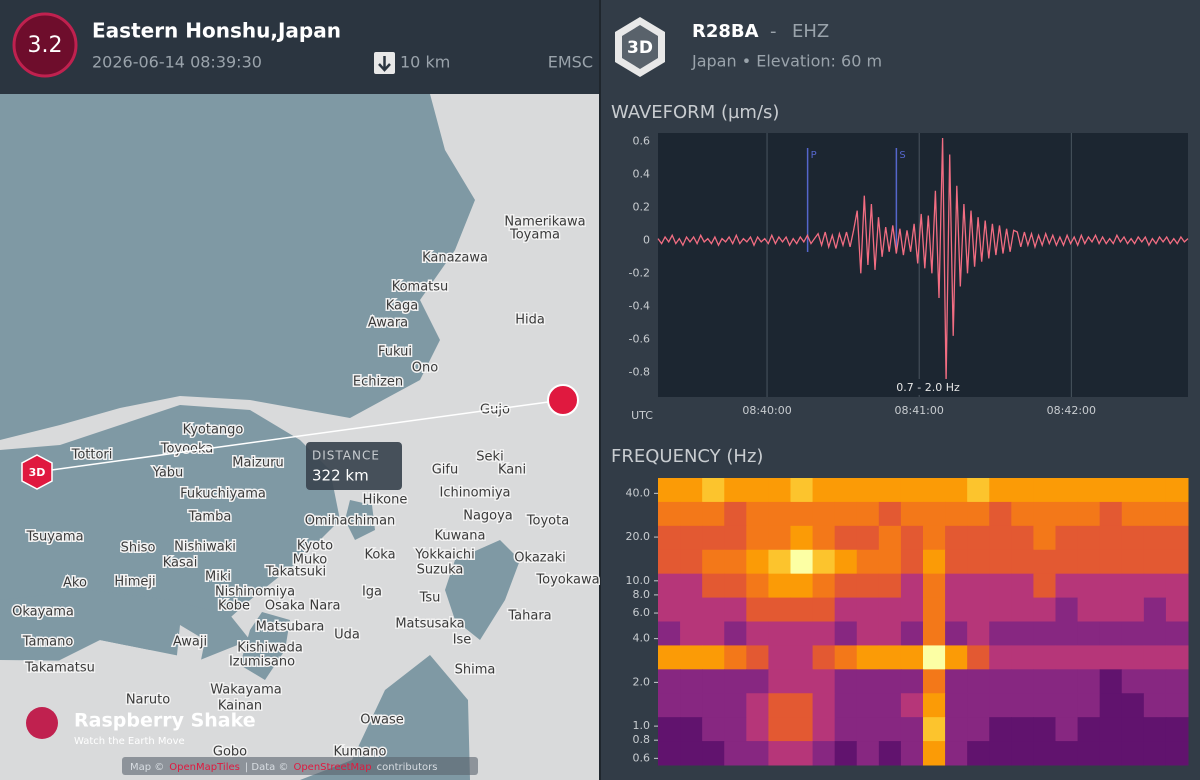 Image resolution: width=1200 pixels, height=780 pixels. Describe the element at coordinates (45, 45) in the screenshot. I see `magnitude: 3.2` at that location.